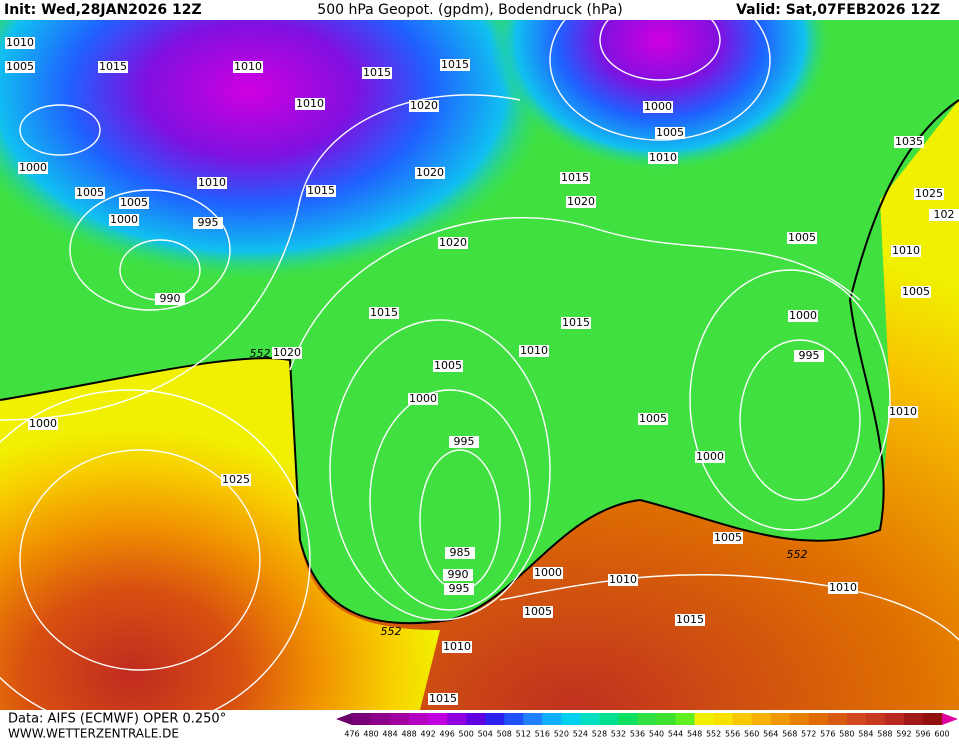 The height and width of the screenshot is (745, 959). Describe the element at coordinates (903, 734) in the screenshot. I see `legend-level: 592` at that location.